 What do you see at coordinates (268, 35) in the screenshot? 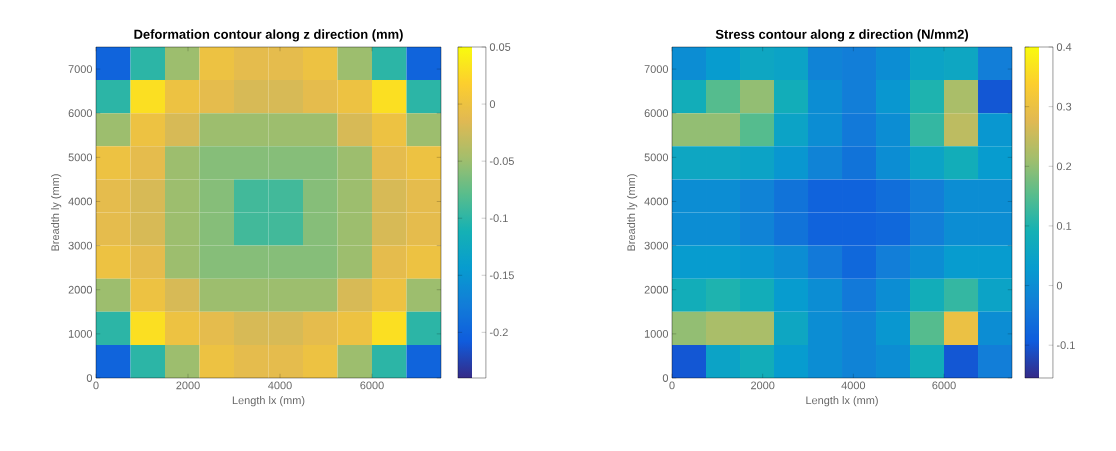
I see `chart-title: Deformation contour along z direction (mm)` at bounding box center [268, 35].